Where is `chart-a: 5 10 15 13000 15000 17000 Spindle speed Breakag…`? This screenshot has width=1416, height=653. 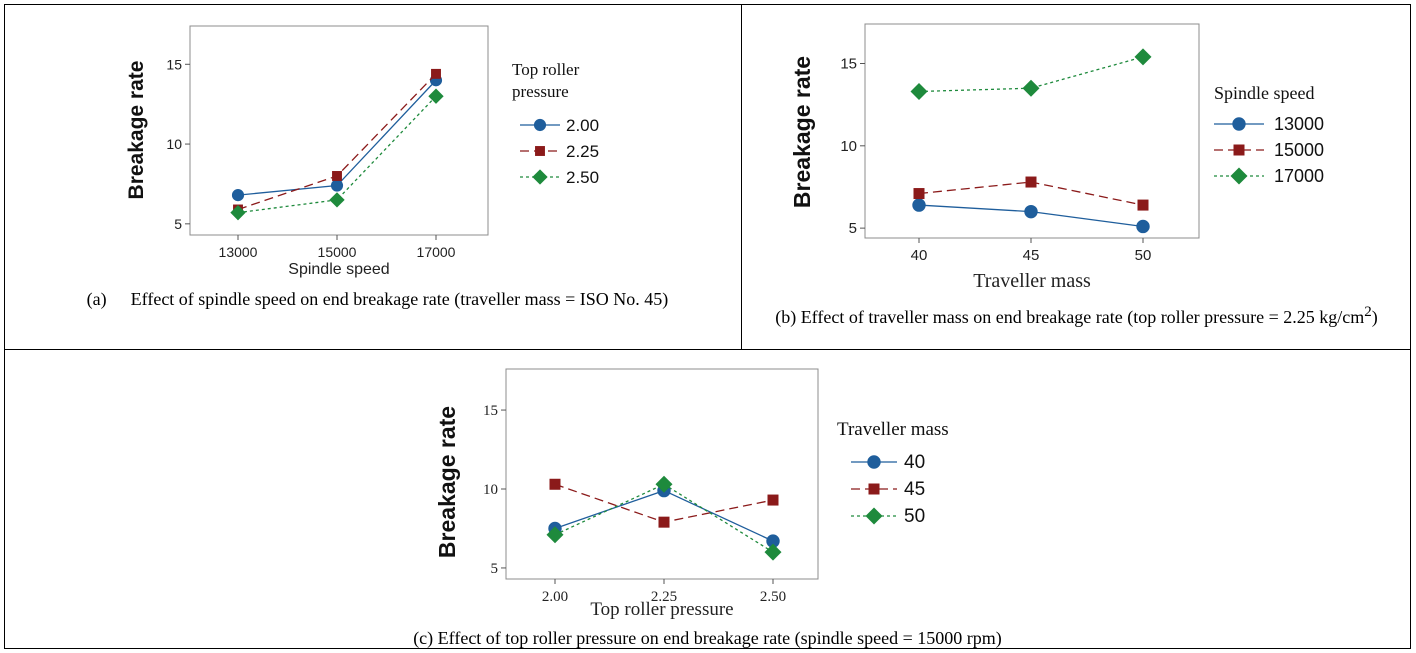
chart-a: 5 10 15 13000 15000 17000 Spindle speed Breakag… is located at coordinates (362, 151).